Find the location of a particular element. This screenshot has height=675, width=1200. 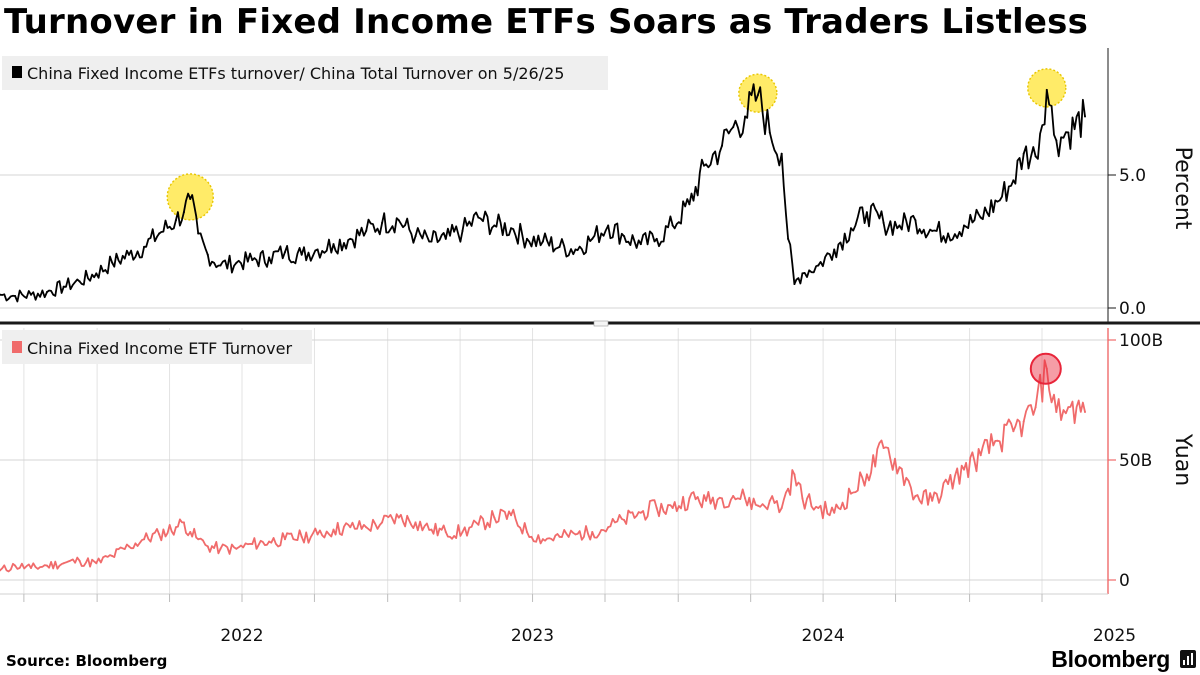

bottom-y-tick-label: 100B is located at coordinates (1141, 341).